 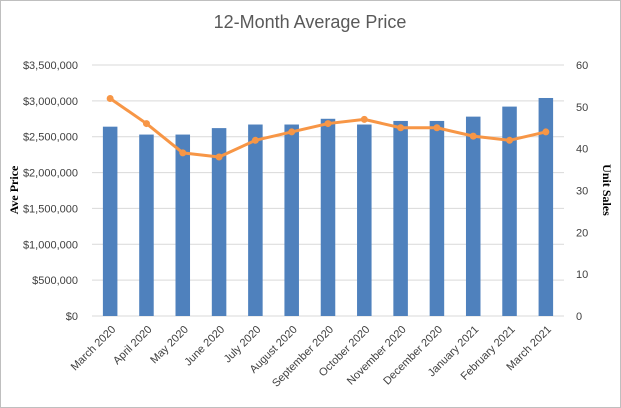 I want to click on y2-tick-label: 50, so click(x=582, y=108).